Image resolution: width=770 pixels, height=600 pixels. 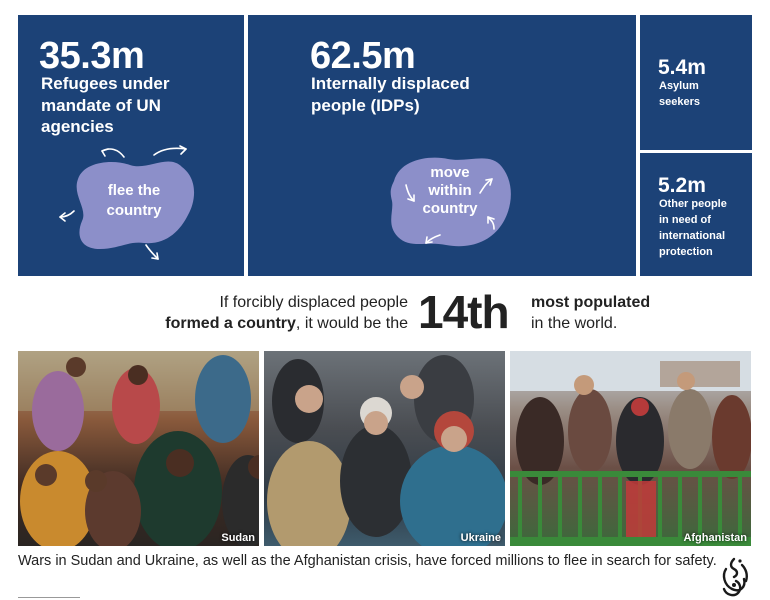 I want to click on photo-ukraine: Ukraine, so click(x=384, y=448).